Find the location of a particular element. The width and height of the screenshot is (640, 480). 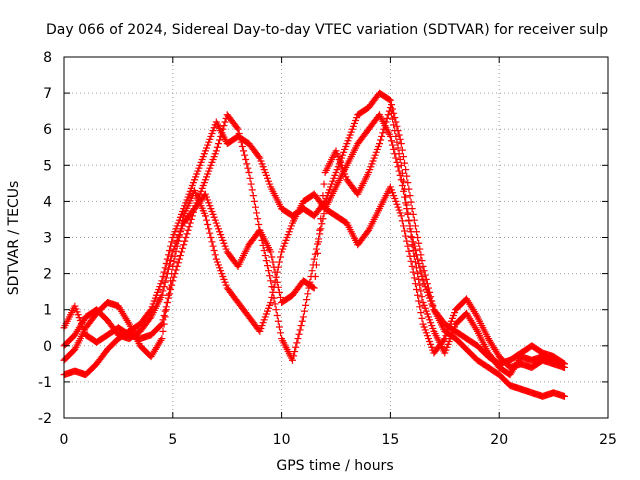

y-tick-label: -1 is located at coordinates (45, 383).